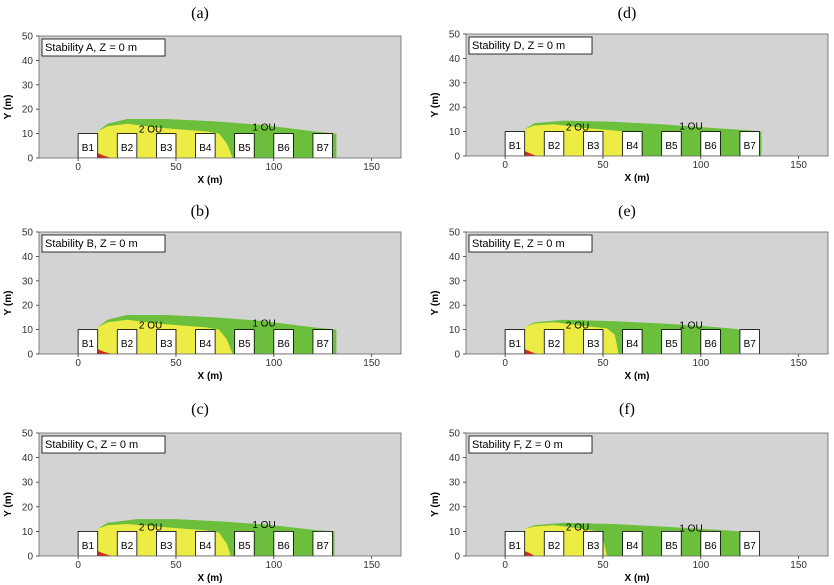  I want to click on legend-text: Stability B, Z = 0 m, so click(91, 244).